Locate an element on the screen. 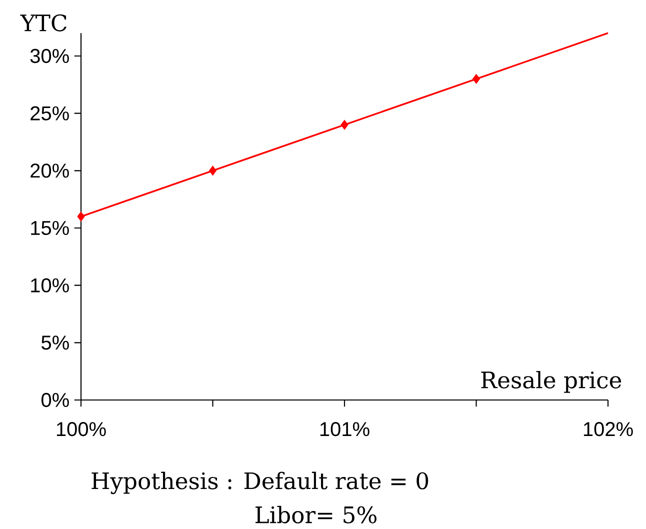  x-tick-label: 100% is located at coordinates (81, 429).